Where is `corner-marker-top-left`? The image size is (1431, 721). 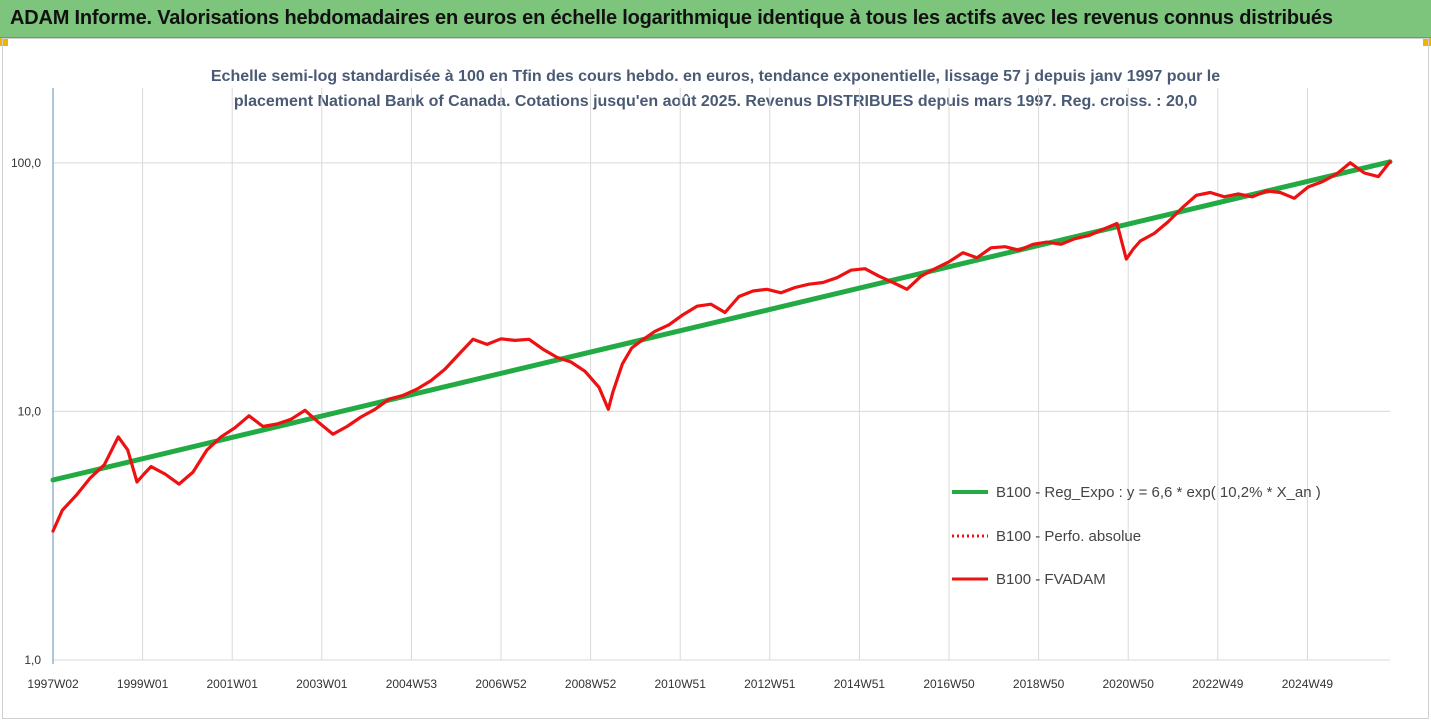 corner-marker-top-left is located at coordinates (4, 42).